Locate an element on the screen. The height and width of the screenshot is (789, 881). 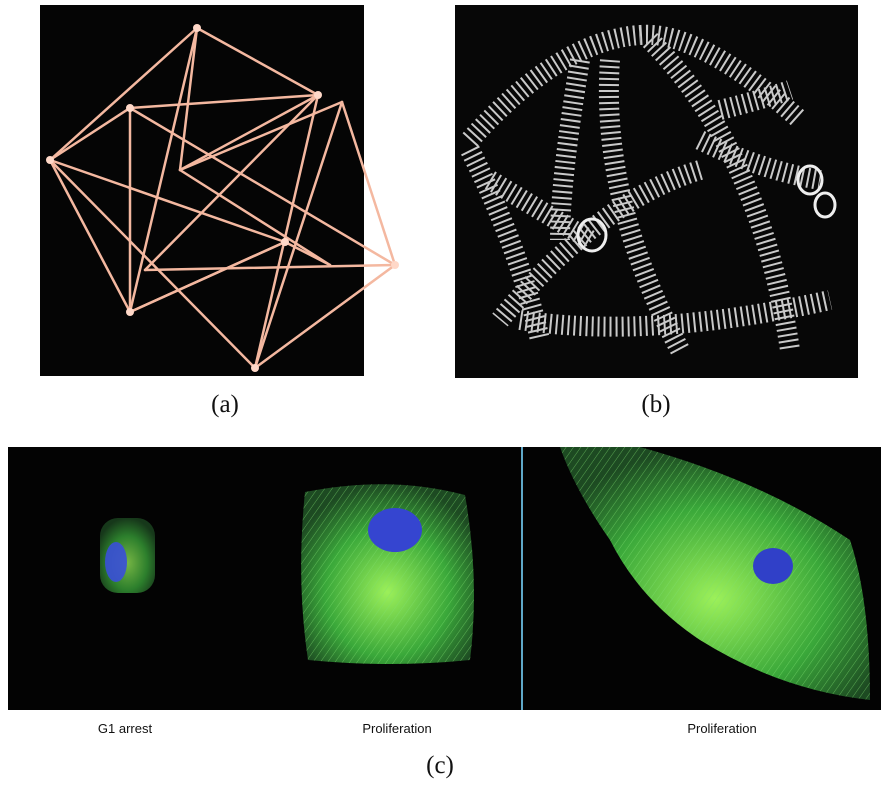
panel-label: (c) is located at coordinates (440, 765).